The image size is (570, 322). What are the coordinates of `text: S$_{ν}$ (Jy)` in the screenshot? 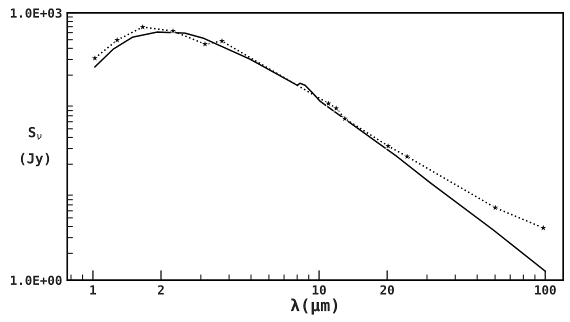 It's located at (35, 146).